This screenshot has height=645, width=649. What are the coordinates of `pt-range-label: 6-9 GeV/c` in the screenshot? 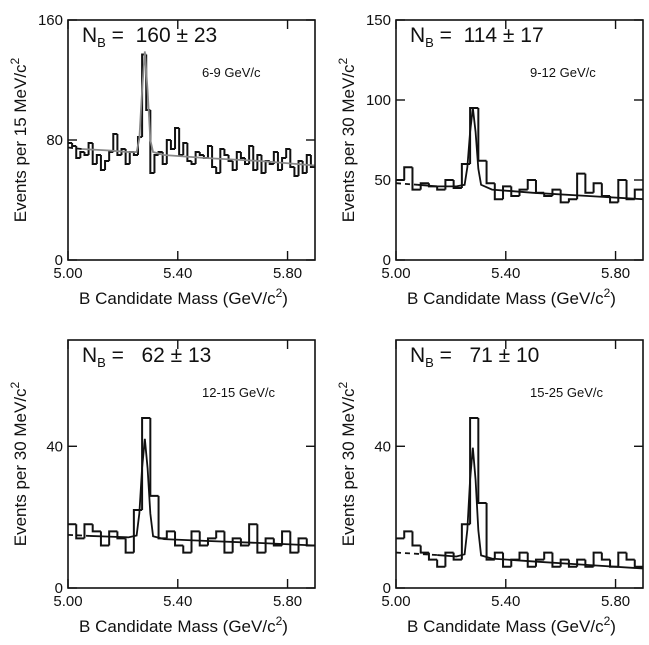 It's located at (231, 72).